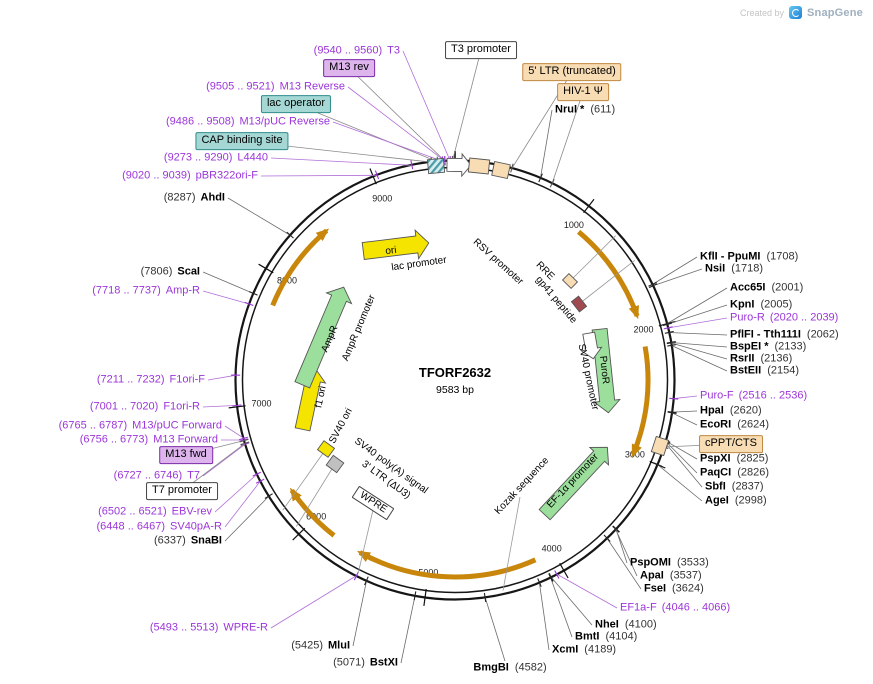  I want to click on map-label-pspxi: PspXI (2825), so click(734, 458).